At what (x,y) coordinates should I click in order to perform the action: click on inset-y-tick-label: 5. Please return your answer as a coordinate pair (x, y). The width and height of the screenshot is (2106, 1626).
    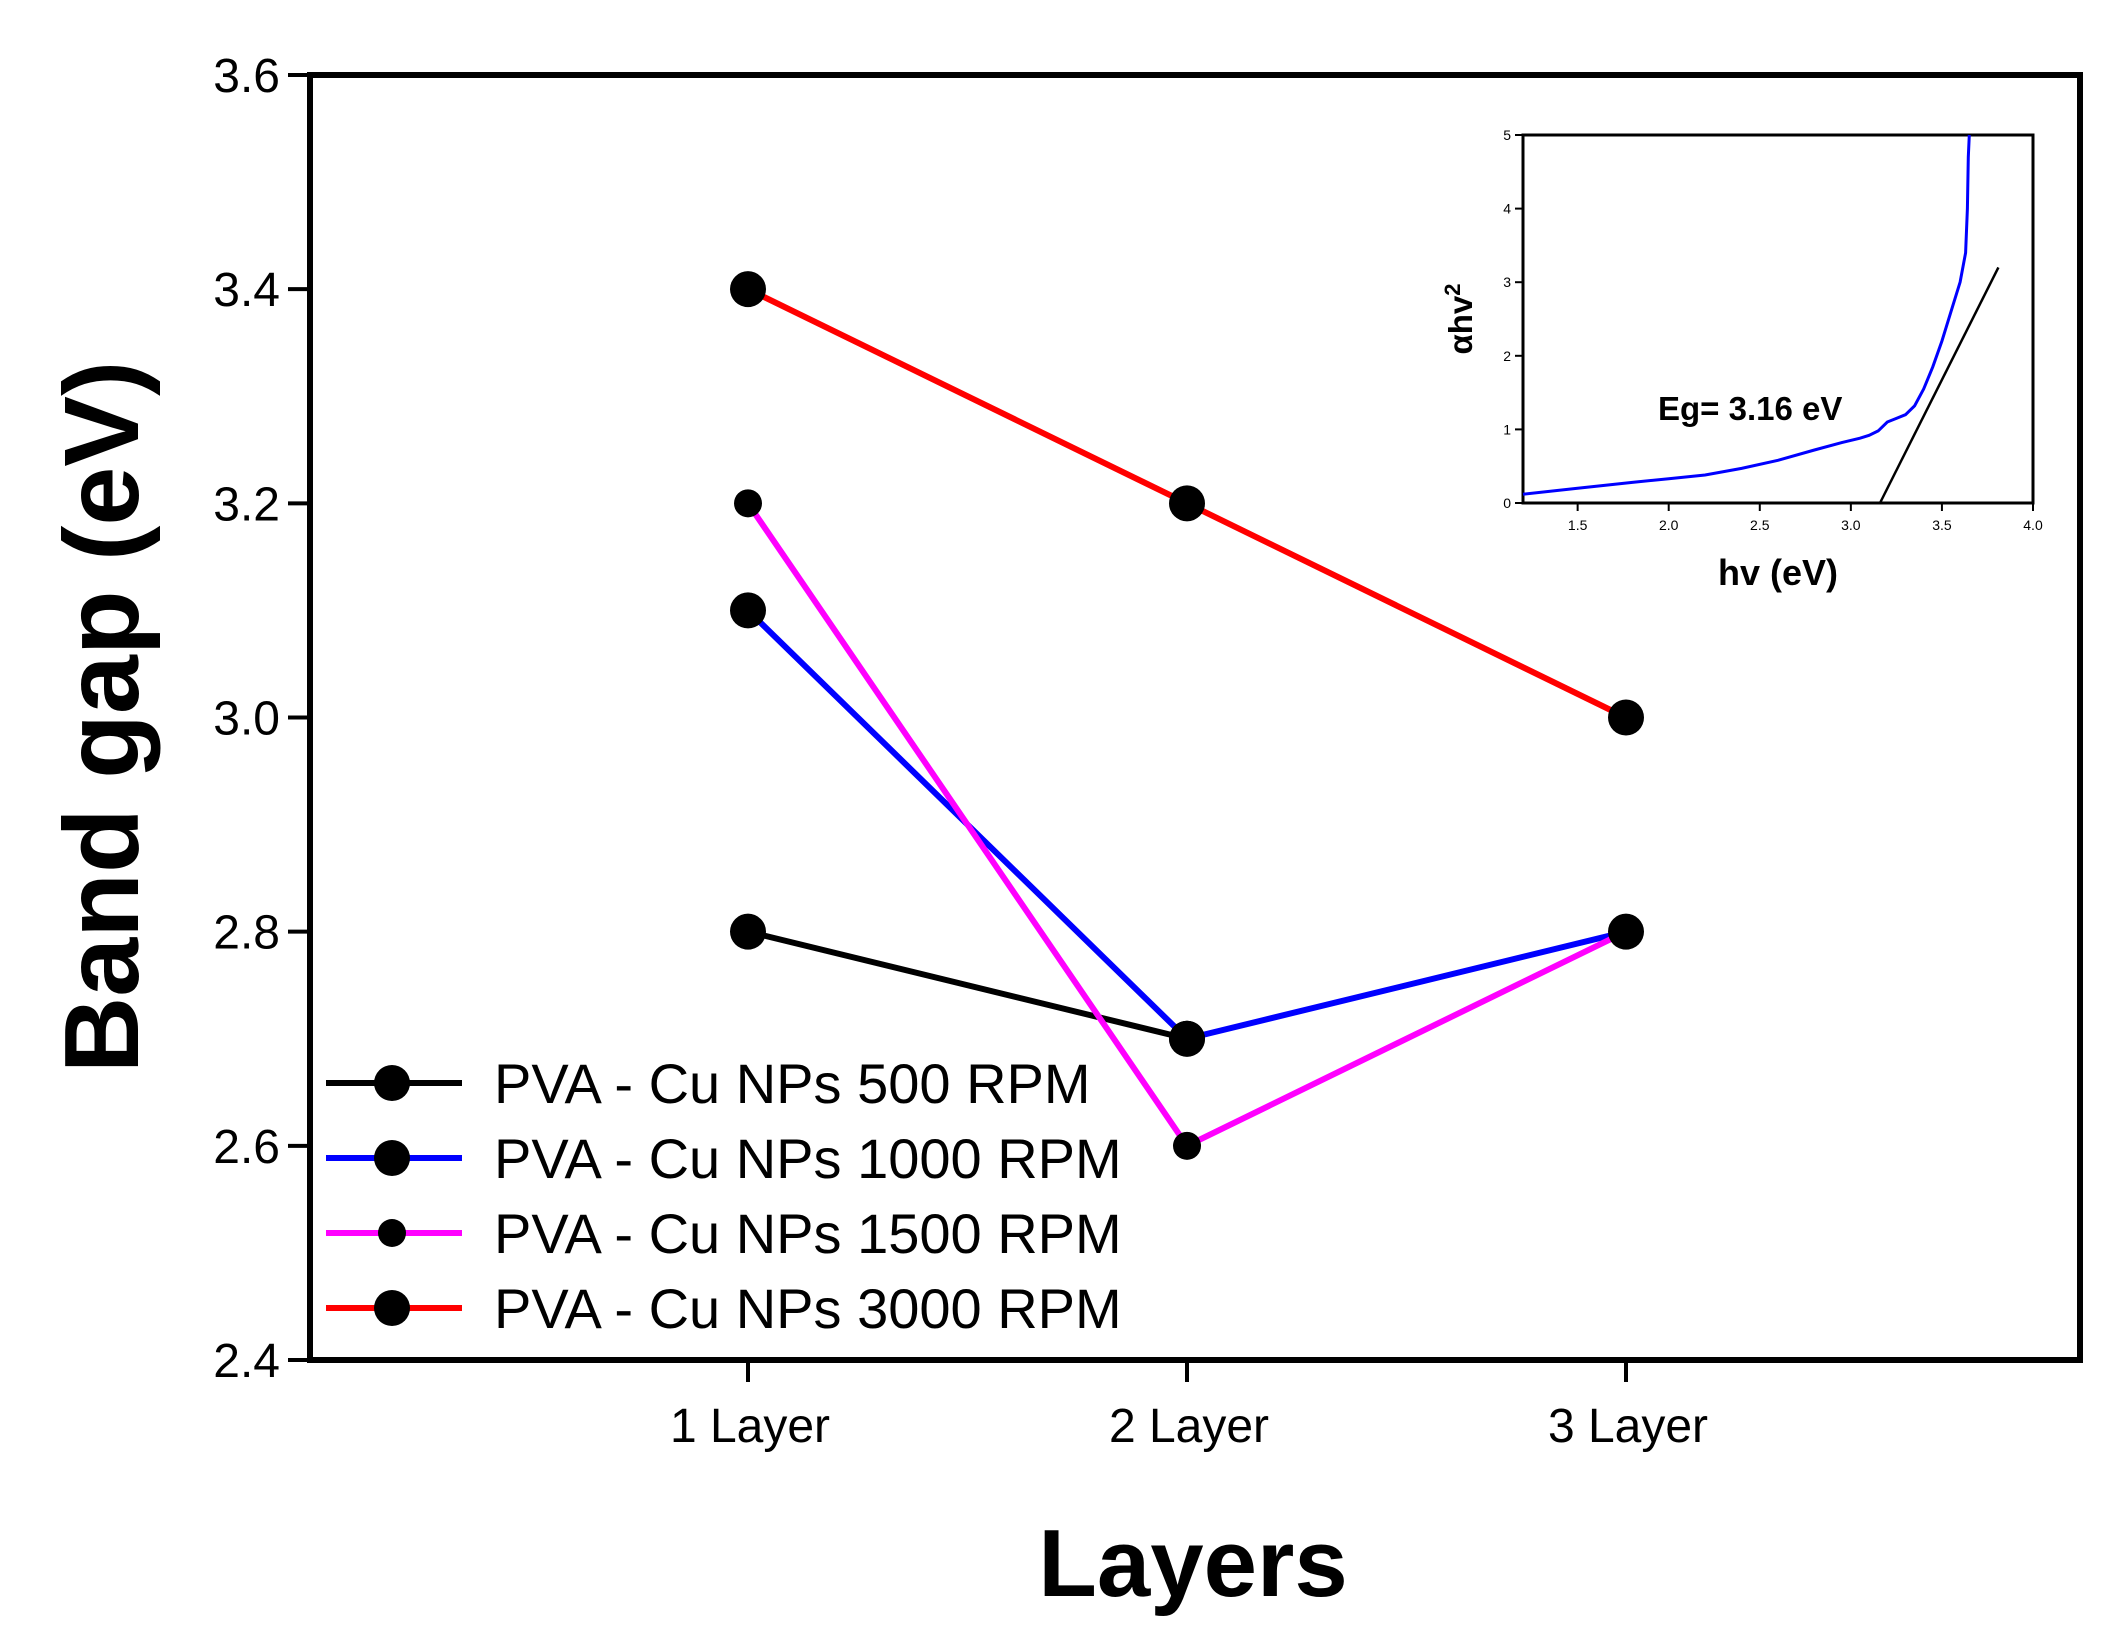
    Looking at the image, I should click on (1507, 135).